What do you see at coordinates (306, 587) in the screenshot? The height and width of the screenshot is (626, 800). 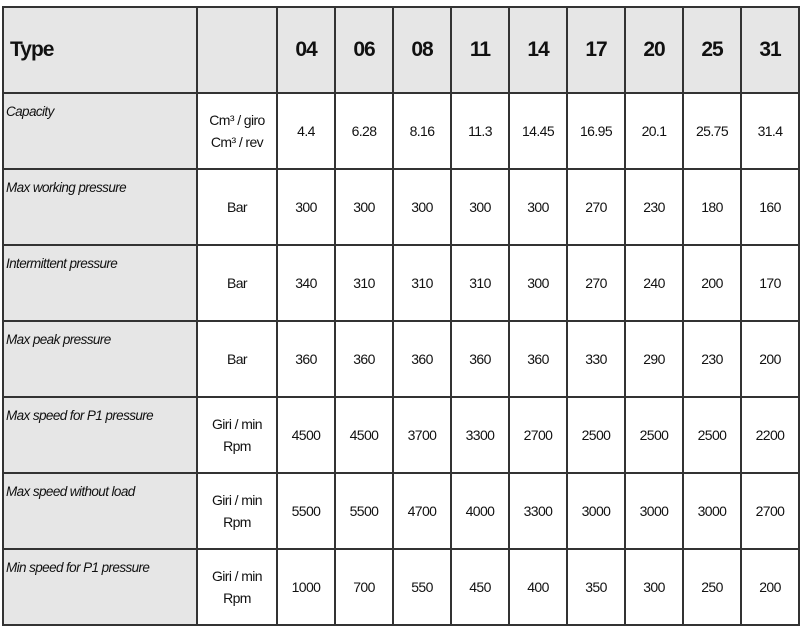 I see `value-cell: 1000` at bounding box center [306, 587].